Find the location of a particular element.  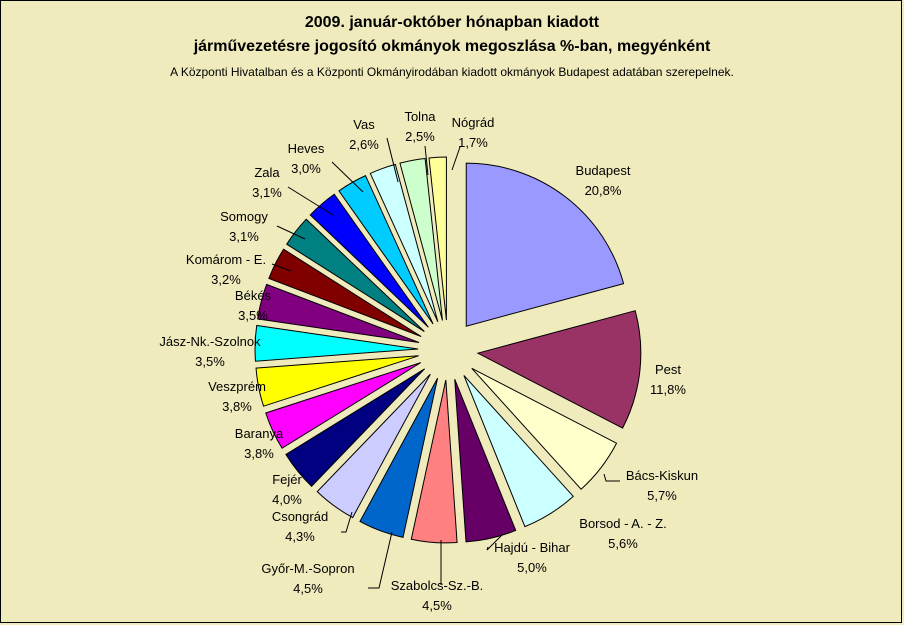

slice-value-label: 4,0% is located at coordinates (287, 499).